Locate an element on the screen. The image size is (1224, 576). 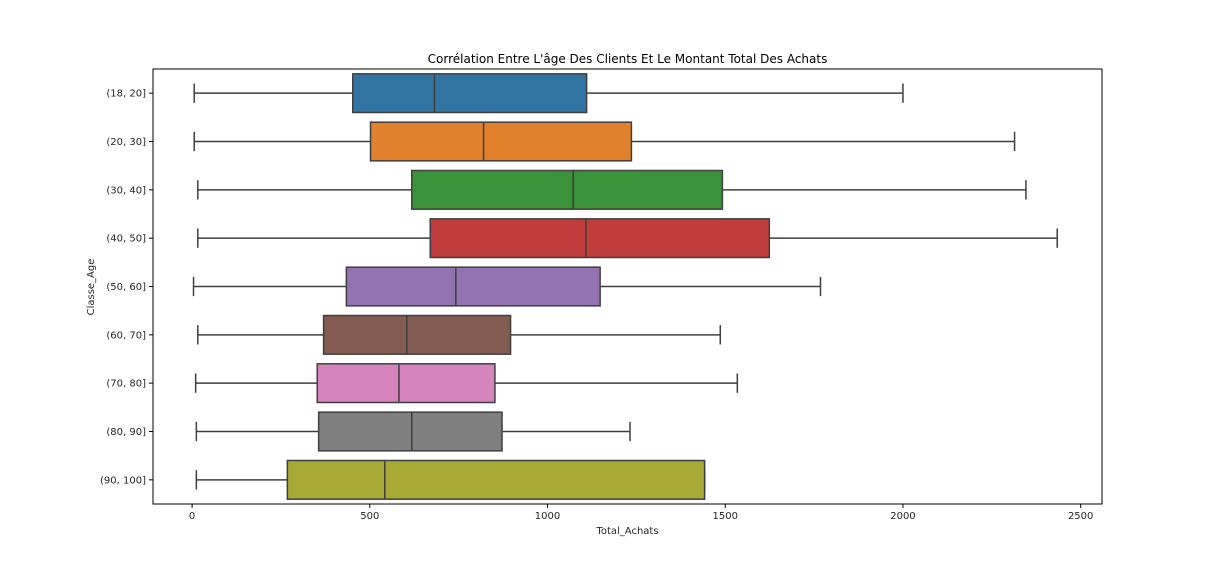
x-tick-label: 2500 is located at coordinates (1080, 516).